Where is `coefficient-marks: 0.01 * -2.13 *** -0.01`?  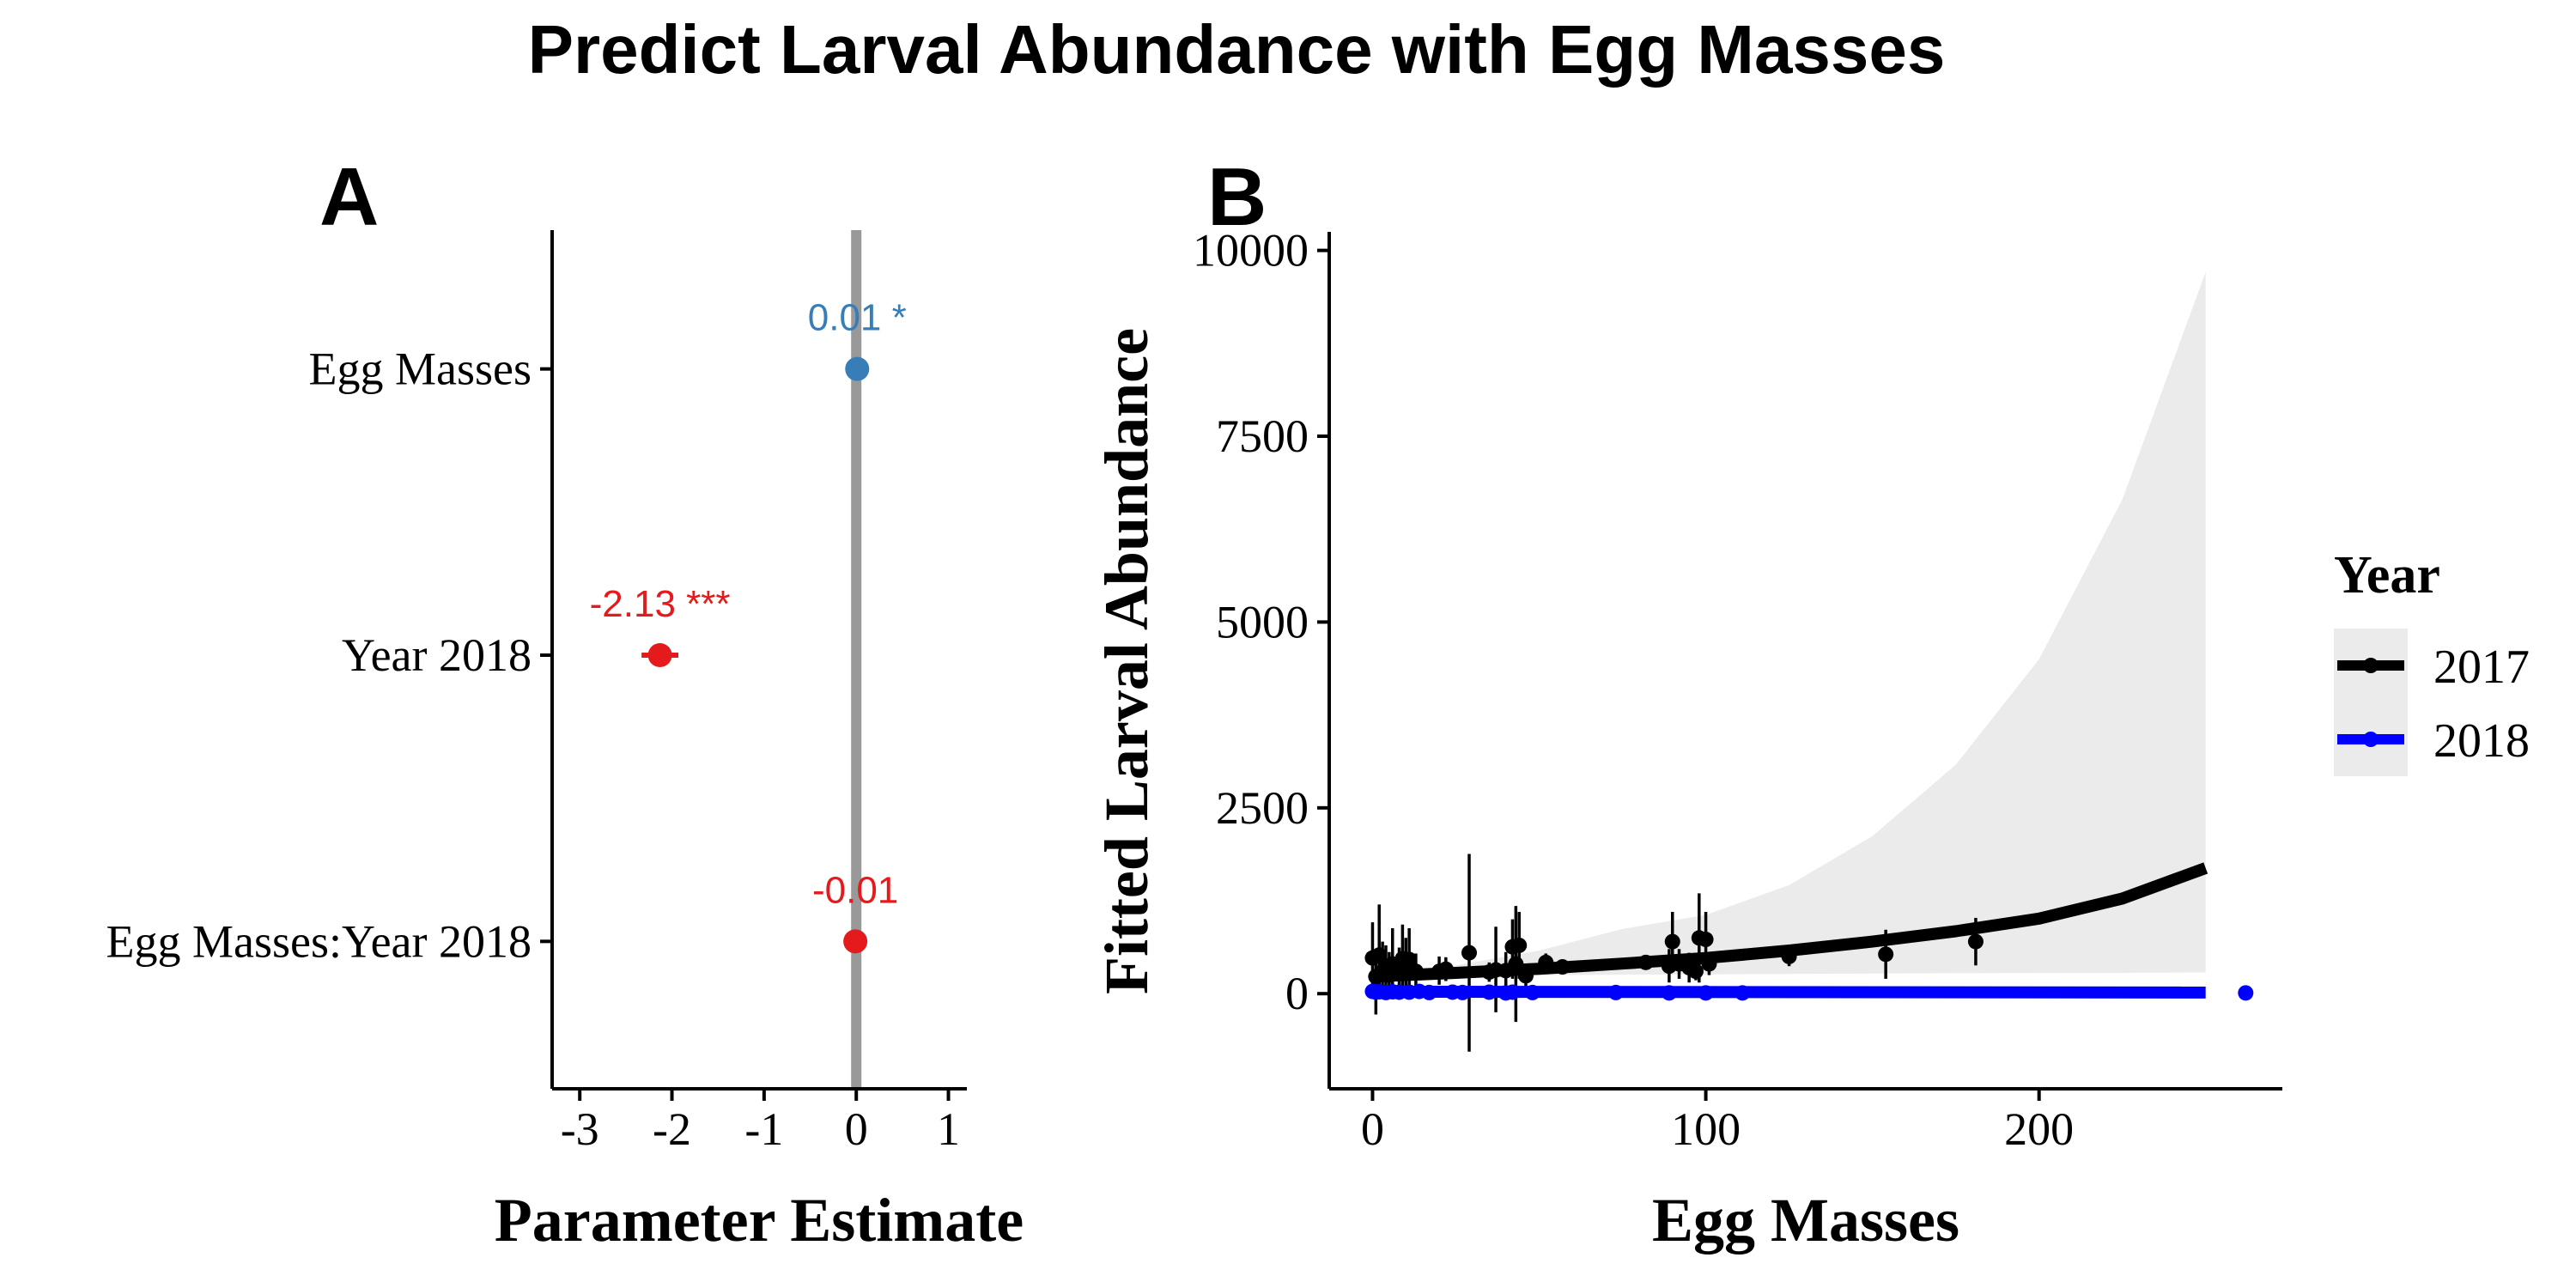 coefficient-marks: 0.01 * -2.13 *** -0.01 is located at coordinates (748, 625).